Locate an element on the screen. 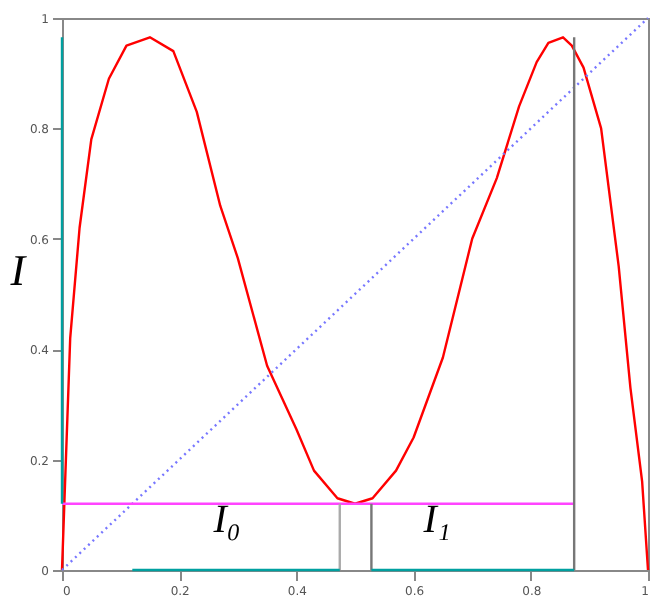 This screenshot has height=604, width=666. annotation: I₁ is located at coordinates (436, 520).